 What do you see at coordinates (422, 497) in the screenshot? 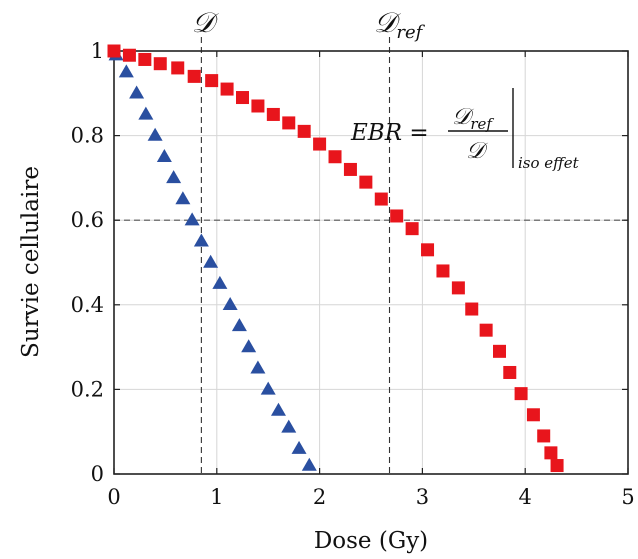
I see `x-tick-label: 3` at bounding box center [422, 497].